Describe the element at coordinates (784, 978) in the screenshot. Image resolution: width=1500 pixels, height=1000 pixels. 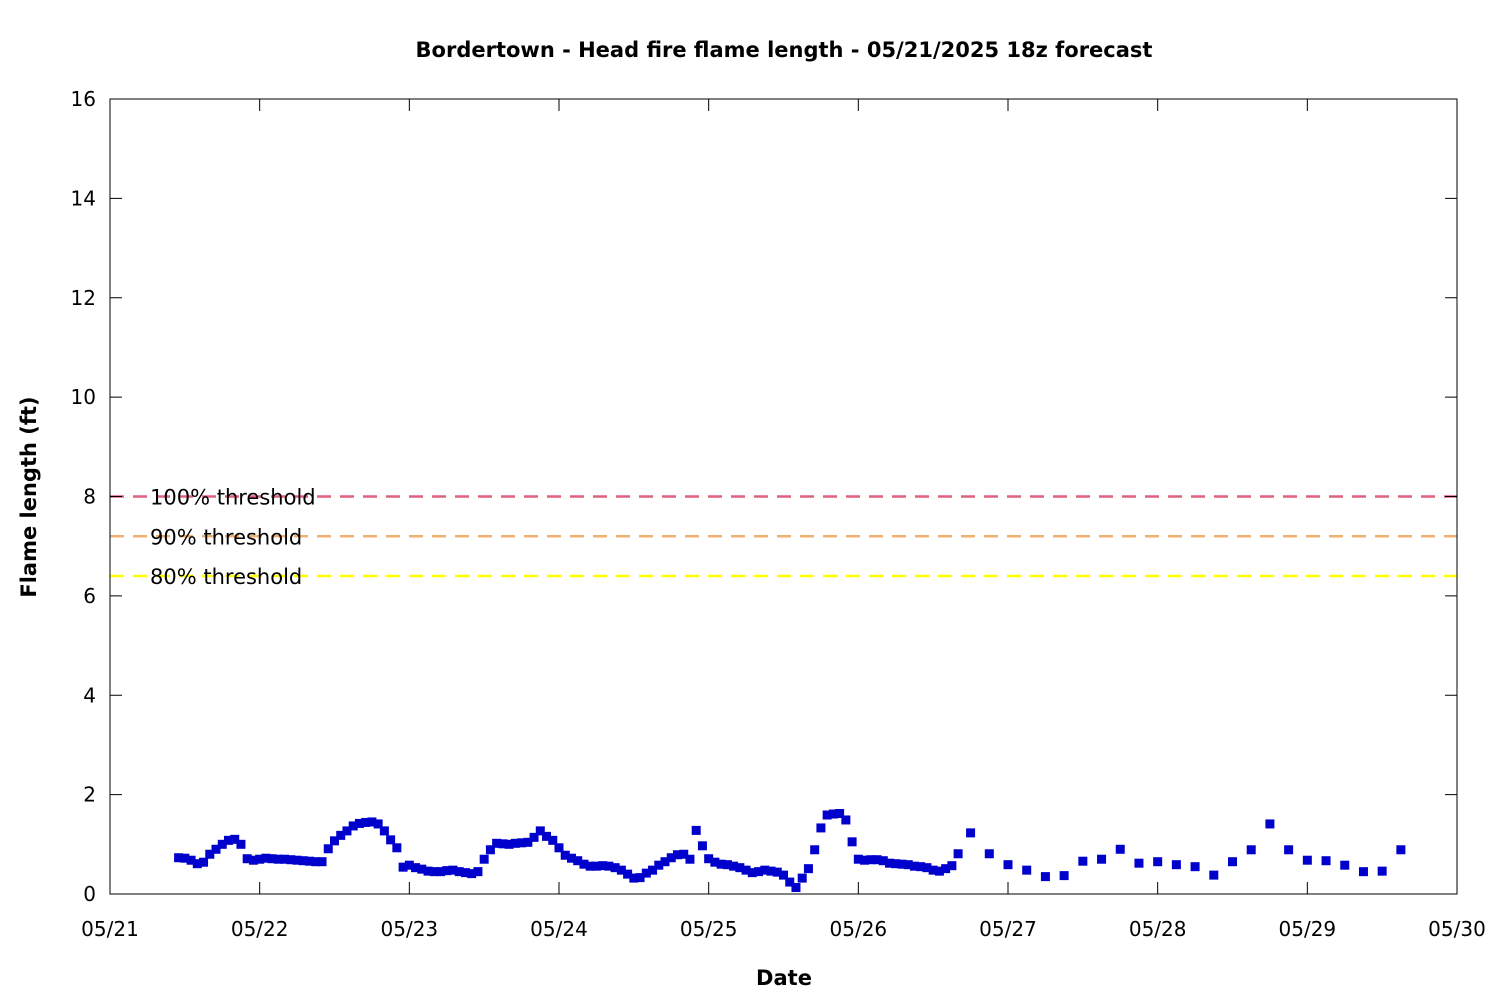
I see `x-axis-label: Date` at that location.